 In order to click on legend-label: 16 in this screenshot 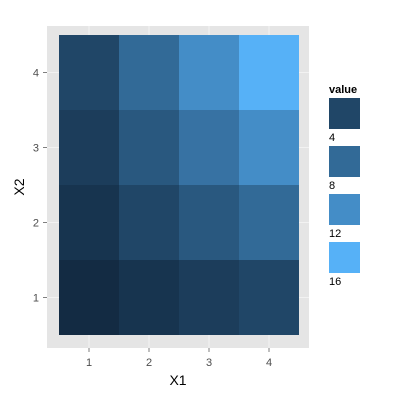, I will do `click(335, 282)`.